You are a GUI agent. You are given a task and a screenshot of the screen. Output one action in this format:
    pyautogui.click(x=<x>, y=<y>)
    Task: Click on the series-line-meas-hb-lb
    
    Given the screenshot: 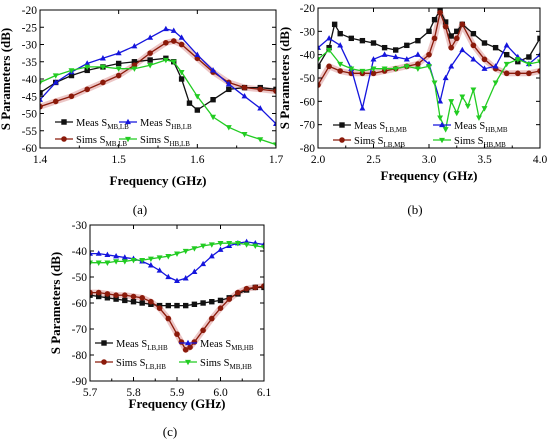 What is the action you would take?
    pyautogui.click(x=158, y=76)
    